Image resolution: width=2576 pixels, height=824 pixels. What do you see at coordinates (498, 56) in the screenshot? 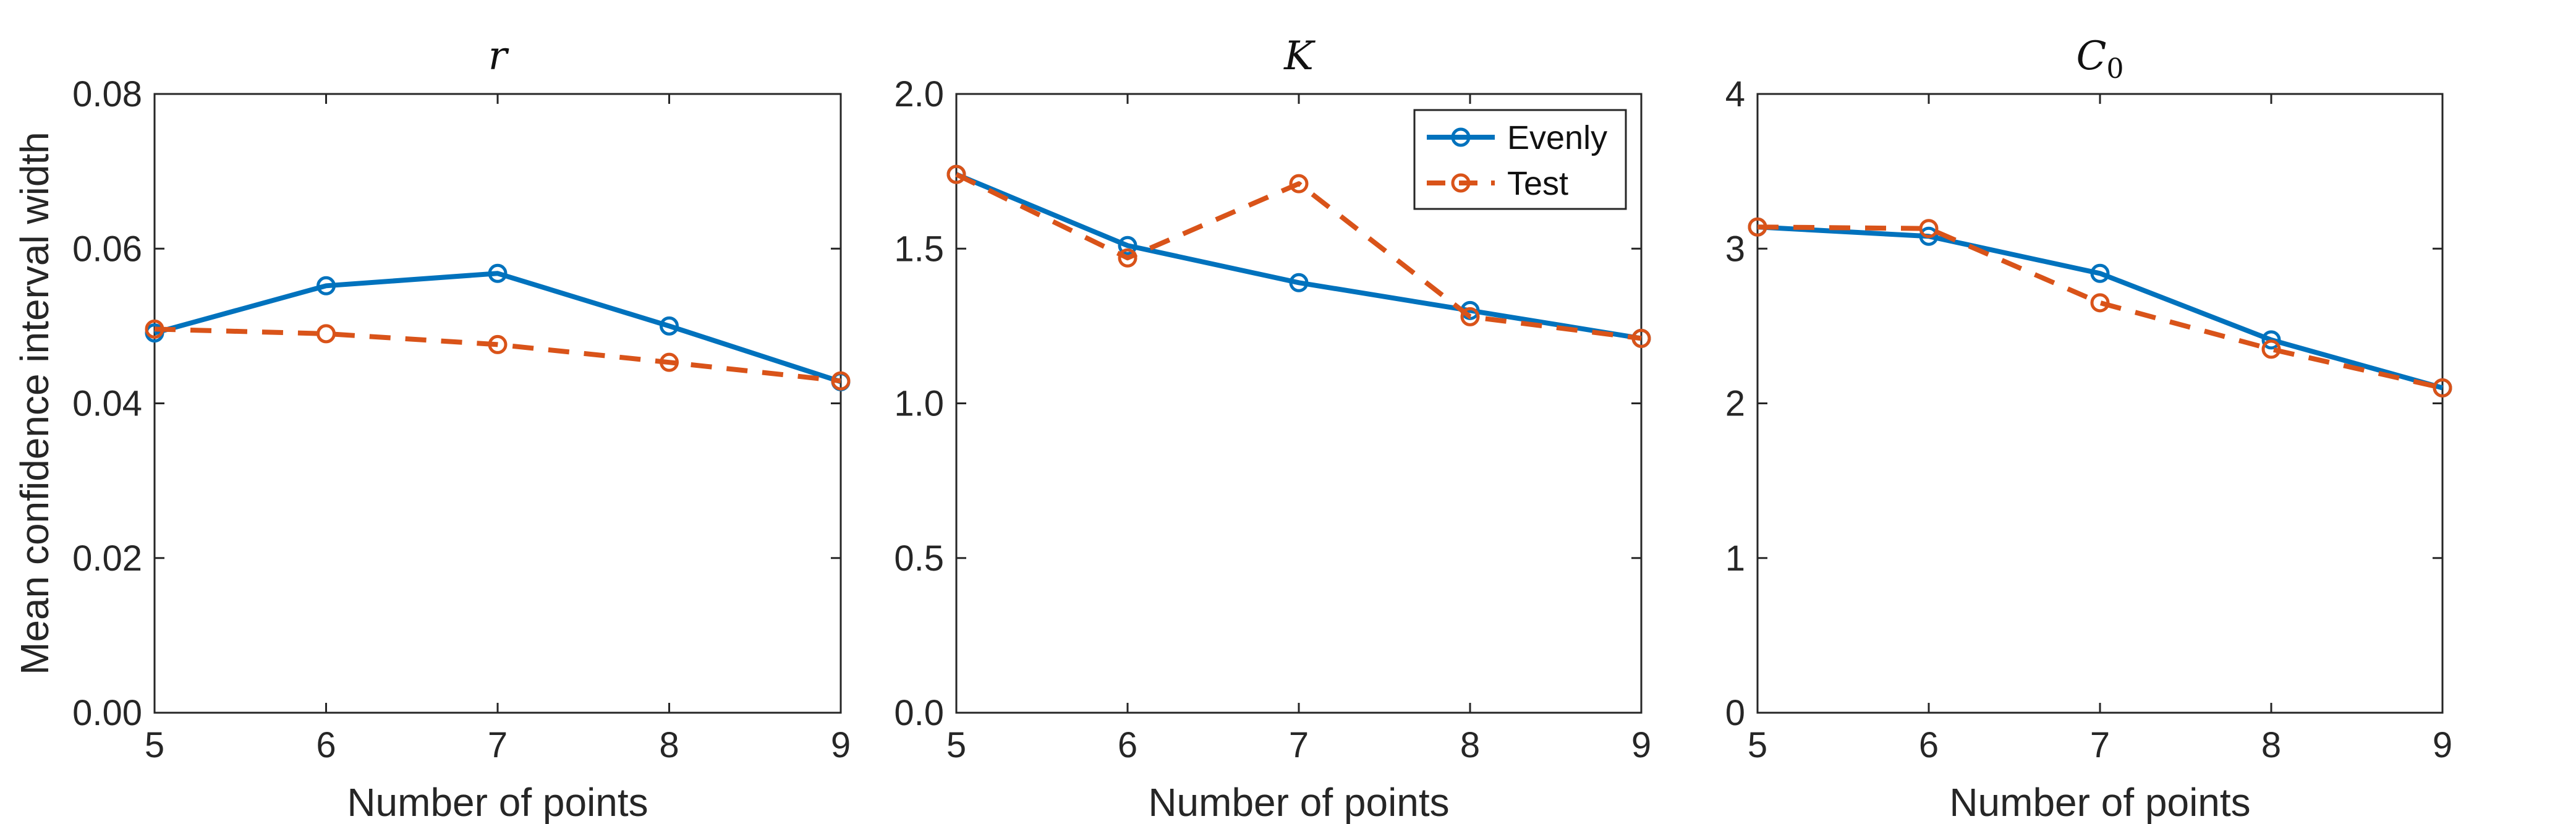
I see `panel-title: r` at bounding box center [498, 56].